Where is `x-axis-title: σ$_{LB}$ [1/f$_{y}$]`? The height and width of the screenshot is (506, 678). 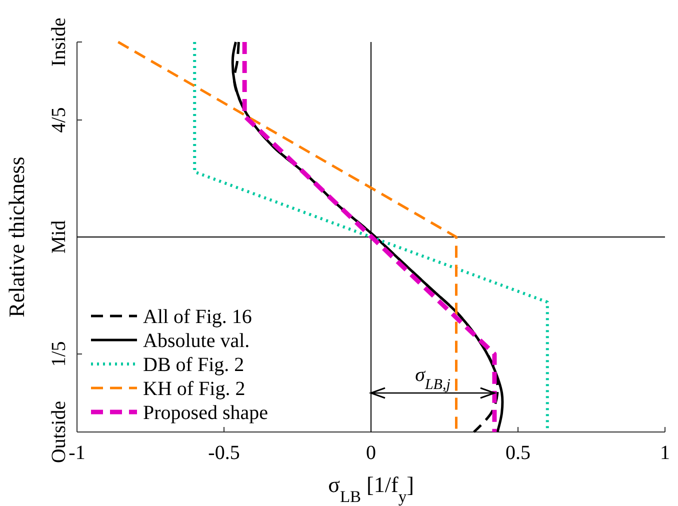
x-axis-title: σ$_{LB}$ [1/f$_{y}$] is located at coordinates (371, 489).